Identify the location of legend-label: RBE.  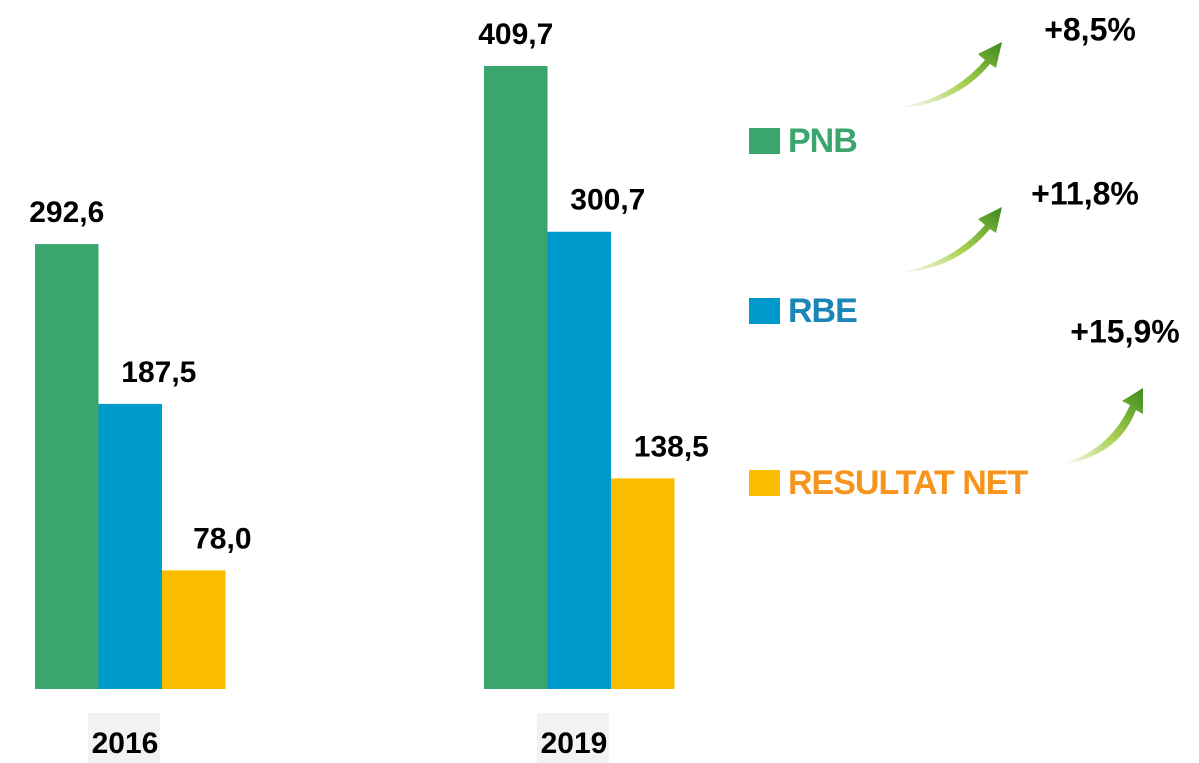
(822, 311).